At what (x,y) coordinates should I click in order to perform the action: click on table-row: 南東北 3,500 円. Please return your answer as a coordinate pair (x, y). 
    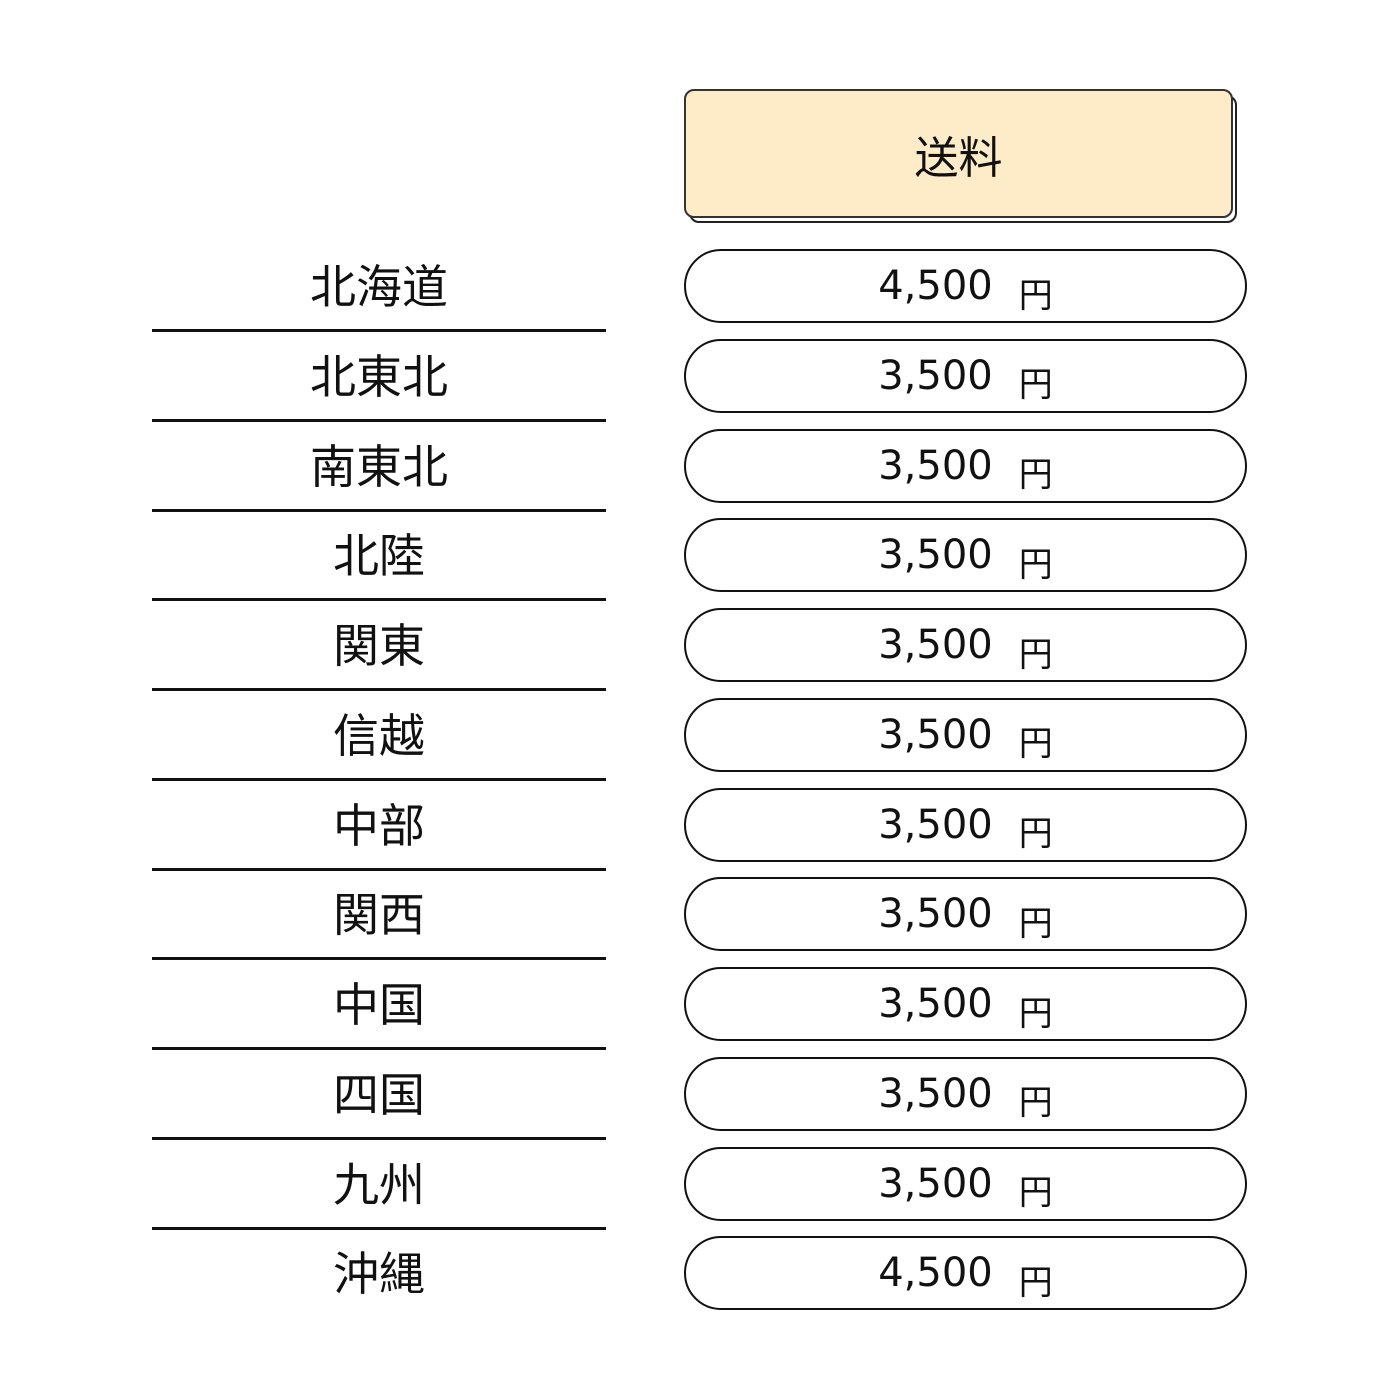
    Looking at the image, I should click on (700, 473).